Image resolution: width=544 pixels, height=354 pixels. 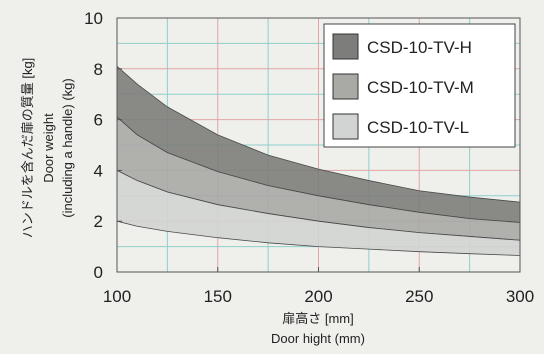 What do you see at coordinates (345, 86) in the screenshot?
I see `legend-swatch-m` at bounding box center [345, 86].